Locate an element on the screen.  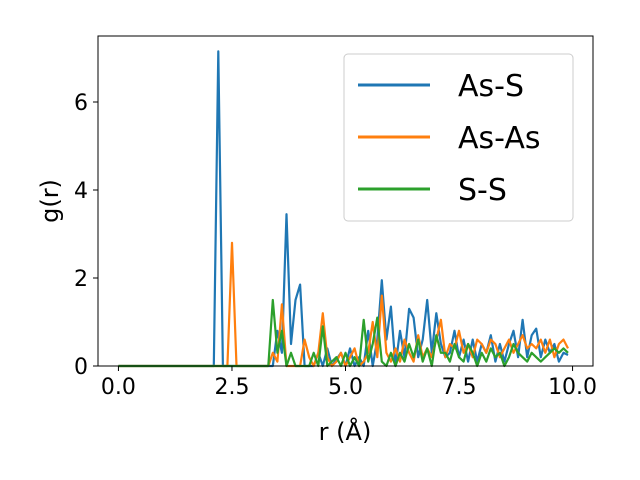
legend-label-as-s: As-S is located at coordinates (491, 86).